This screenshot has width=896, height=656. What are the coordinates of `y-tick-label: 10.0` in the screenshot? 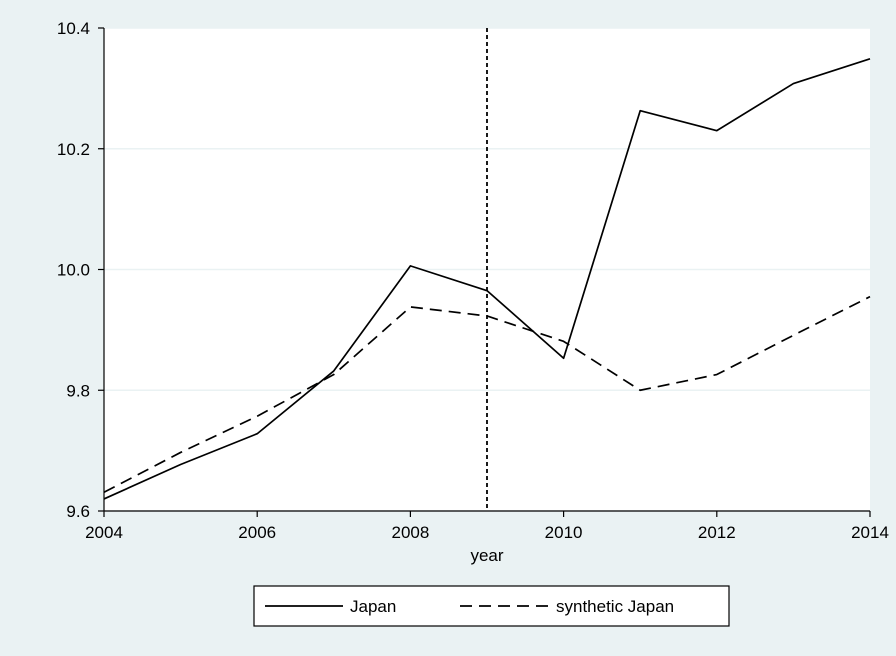 It's located at (73, 270).